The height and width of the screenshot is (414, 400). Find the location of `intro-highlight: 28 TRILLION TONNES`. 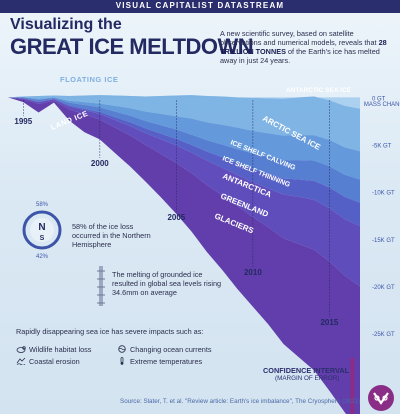

intro-highlight: 28 TRILLION TONNES is located at coordinates (303, 47).